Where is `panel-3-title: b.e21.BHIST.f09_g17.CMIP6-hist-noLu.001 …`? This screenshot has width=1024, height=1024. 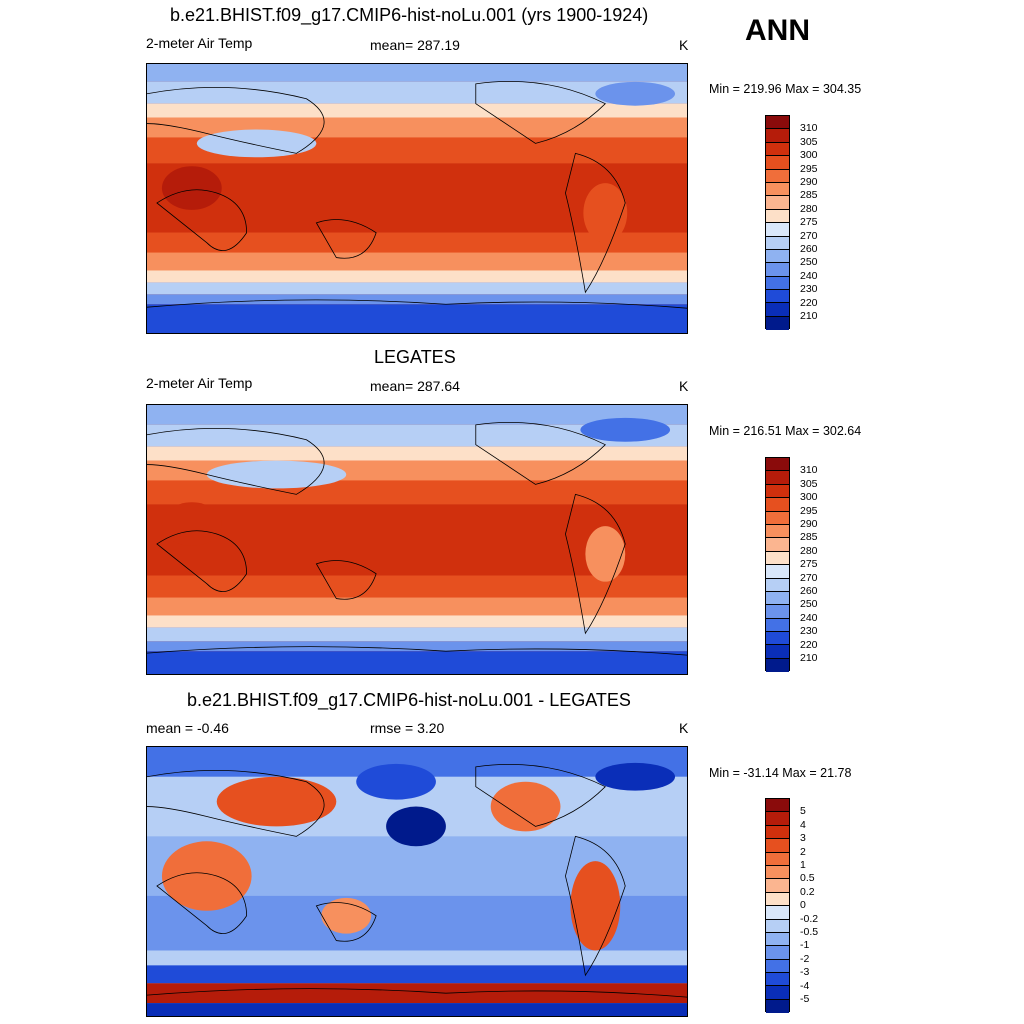 panel-3-title: b.e21.BHIST.f09_g17.CMIP6-hist-noLu.001 … is located at coordinates (409, 700).